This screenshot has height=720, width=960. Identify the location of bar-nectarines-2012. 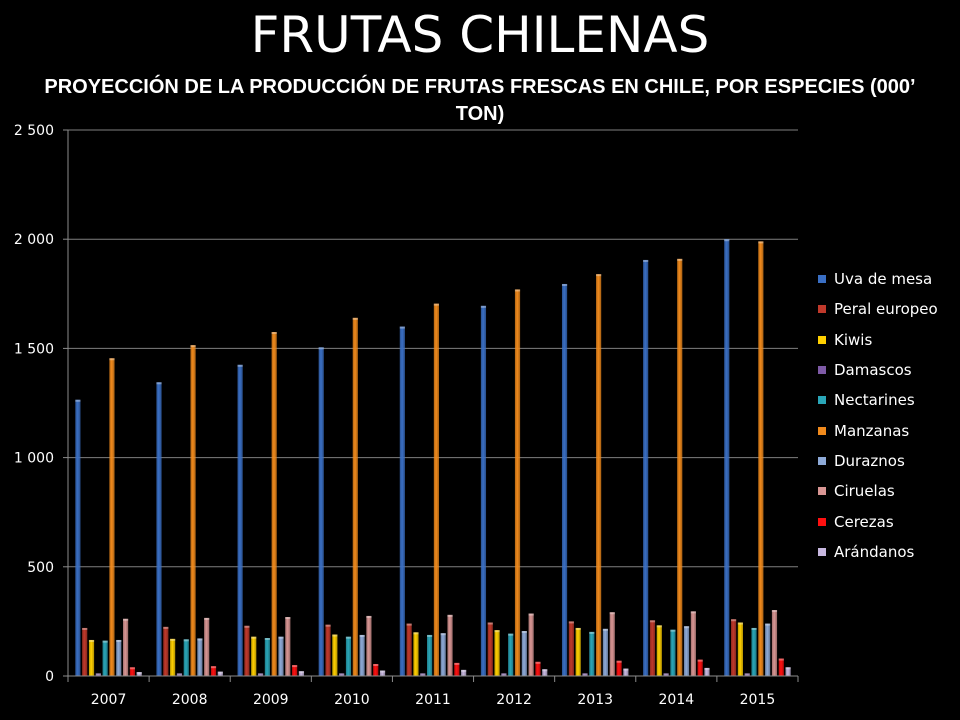
(511, 654).